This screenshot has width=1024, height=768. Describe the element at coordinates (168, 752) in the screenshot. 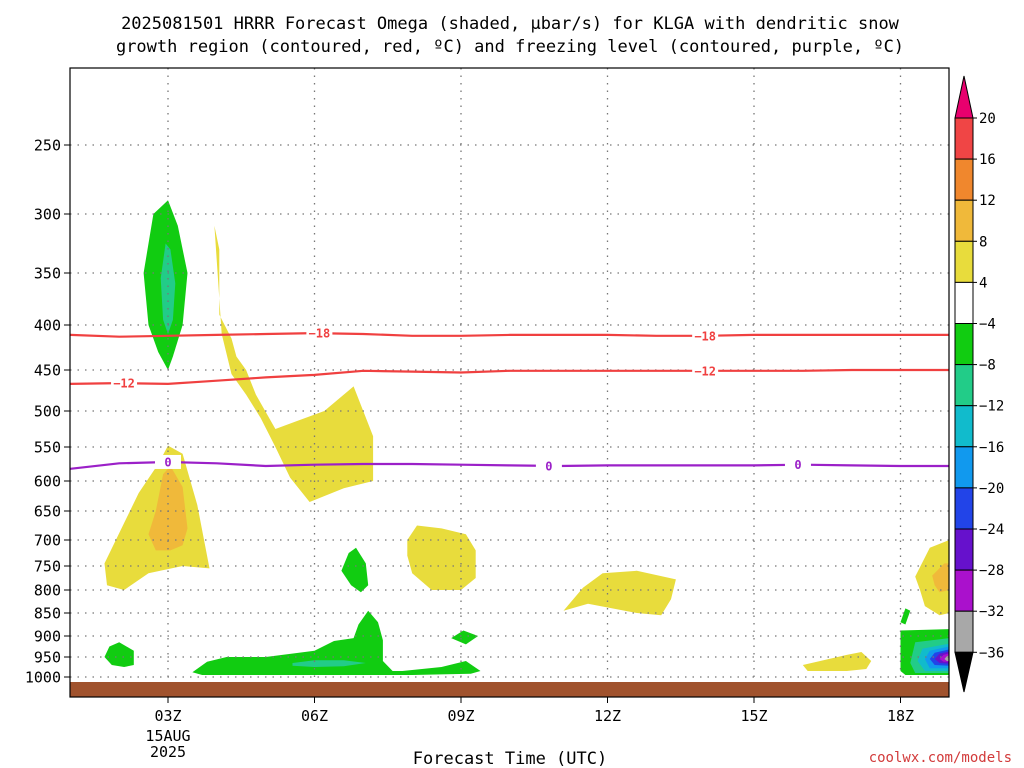

I see `x-date-year: 2025` at that location.